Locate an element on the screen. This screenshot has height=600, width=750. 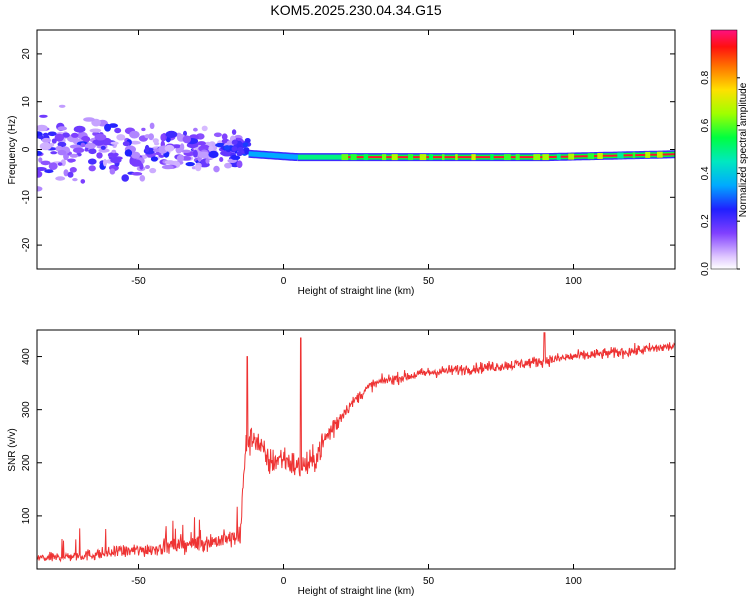
spectrogram-marks is located at coordinates (356, 148).